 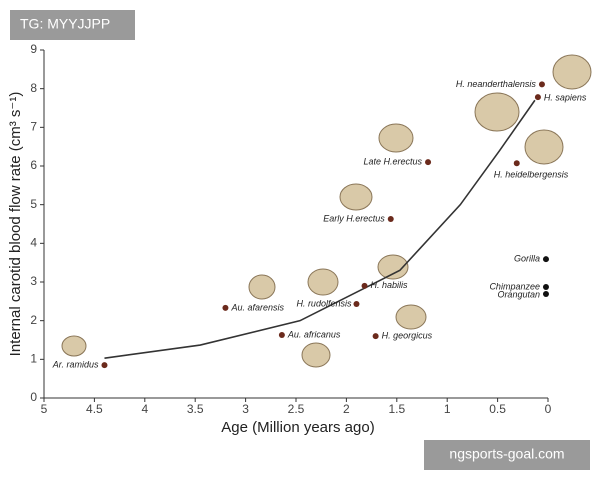 What do you see at coordinates (94, 409) in the screenshot?
I see `x-tick-label: 4.5` at bounding box center [94, 409].